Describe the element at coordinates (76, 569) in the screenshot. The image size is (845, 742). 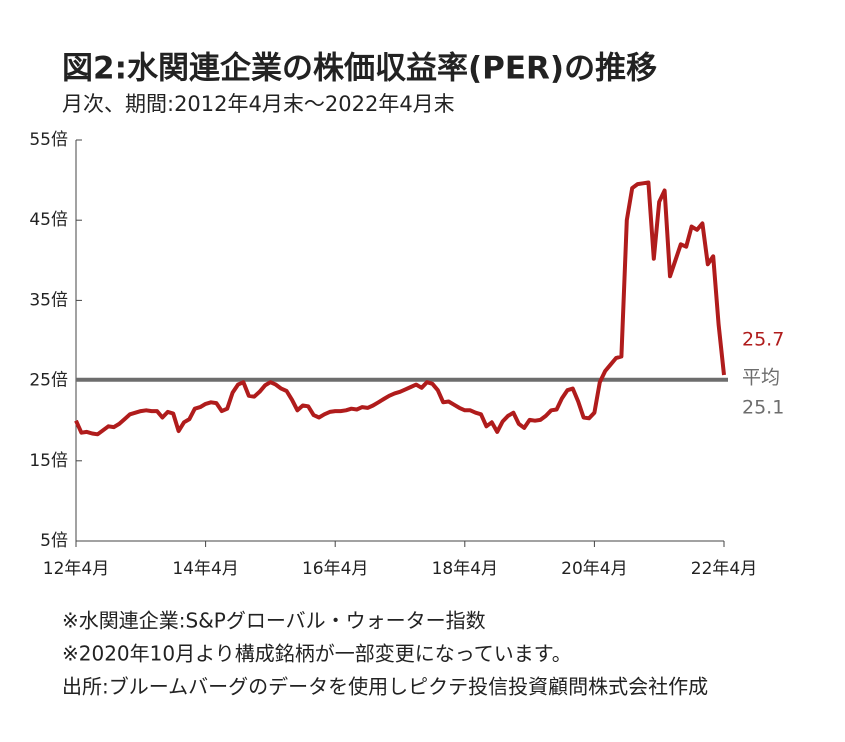
I see `x-tick-label: 12年4月` at that location.